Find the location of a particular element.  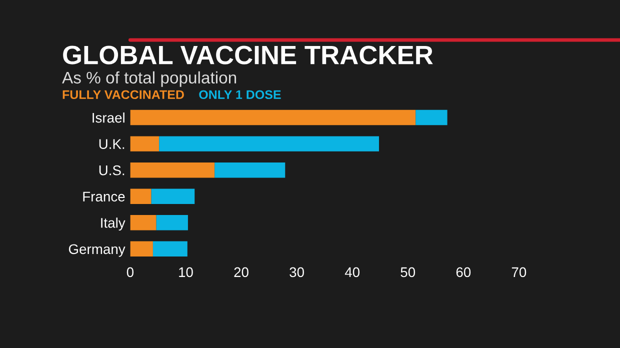

x-tick-label: 10 is located at coordinates (186, 272).